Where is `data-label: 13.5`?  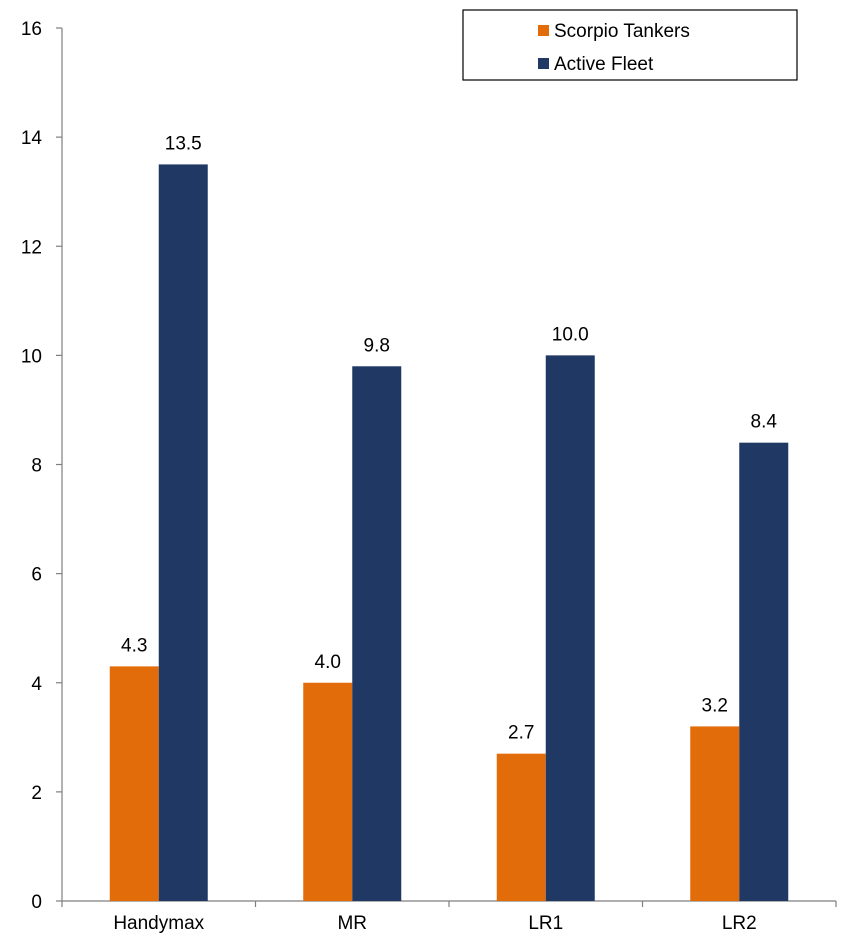 data-label: 13.5 is located at coordinates (183, 143).